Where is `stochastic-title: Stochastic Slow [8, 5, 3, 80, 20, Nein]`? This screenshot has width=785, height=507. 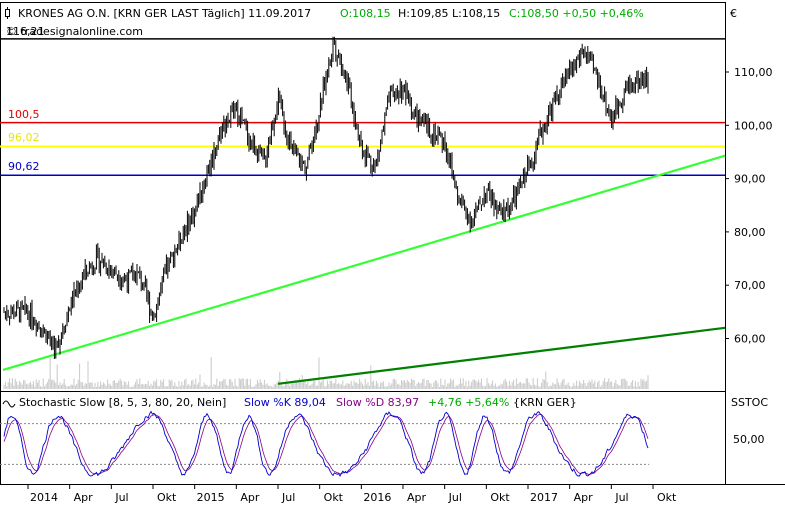 stochastic-title: Stochastic Slow [8, 5, 3, 80, 20, Nein] is located at coordinates (122, 402).